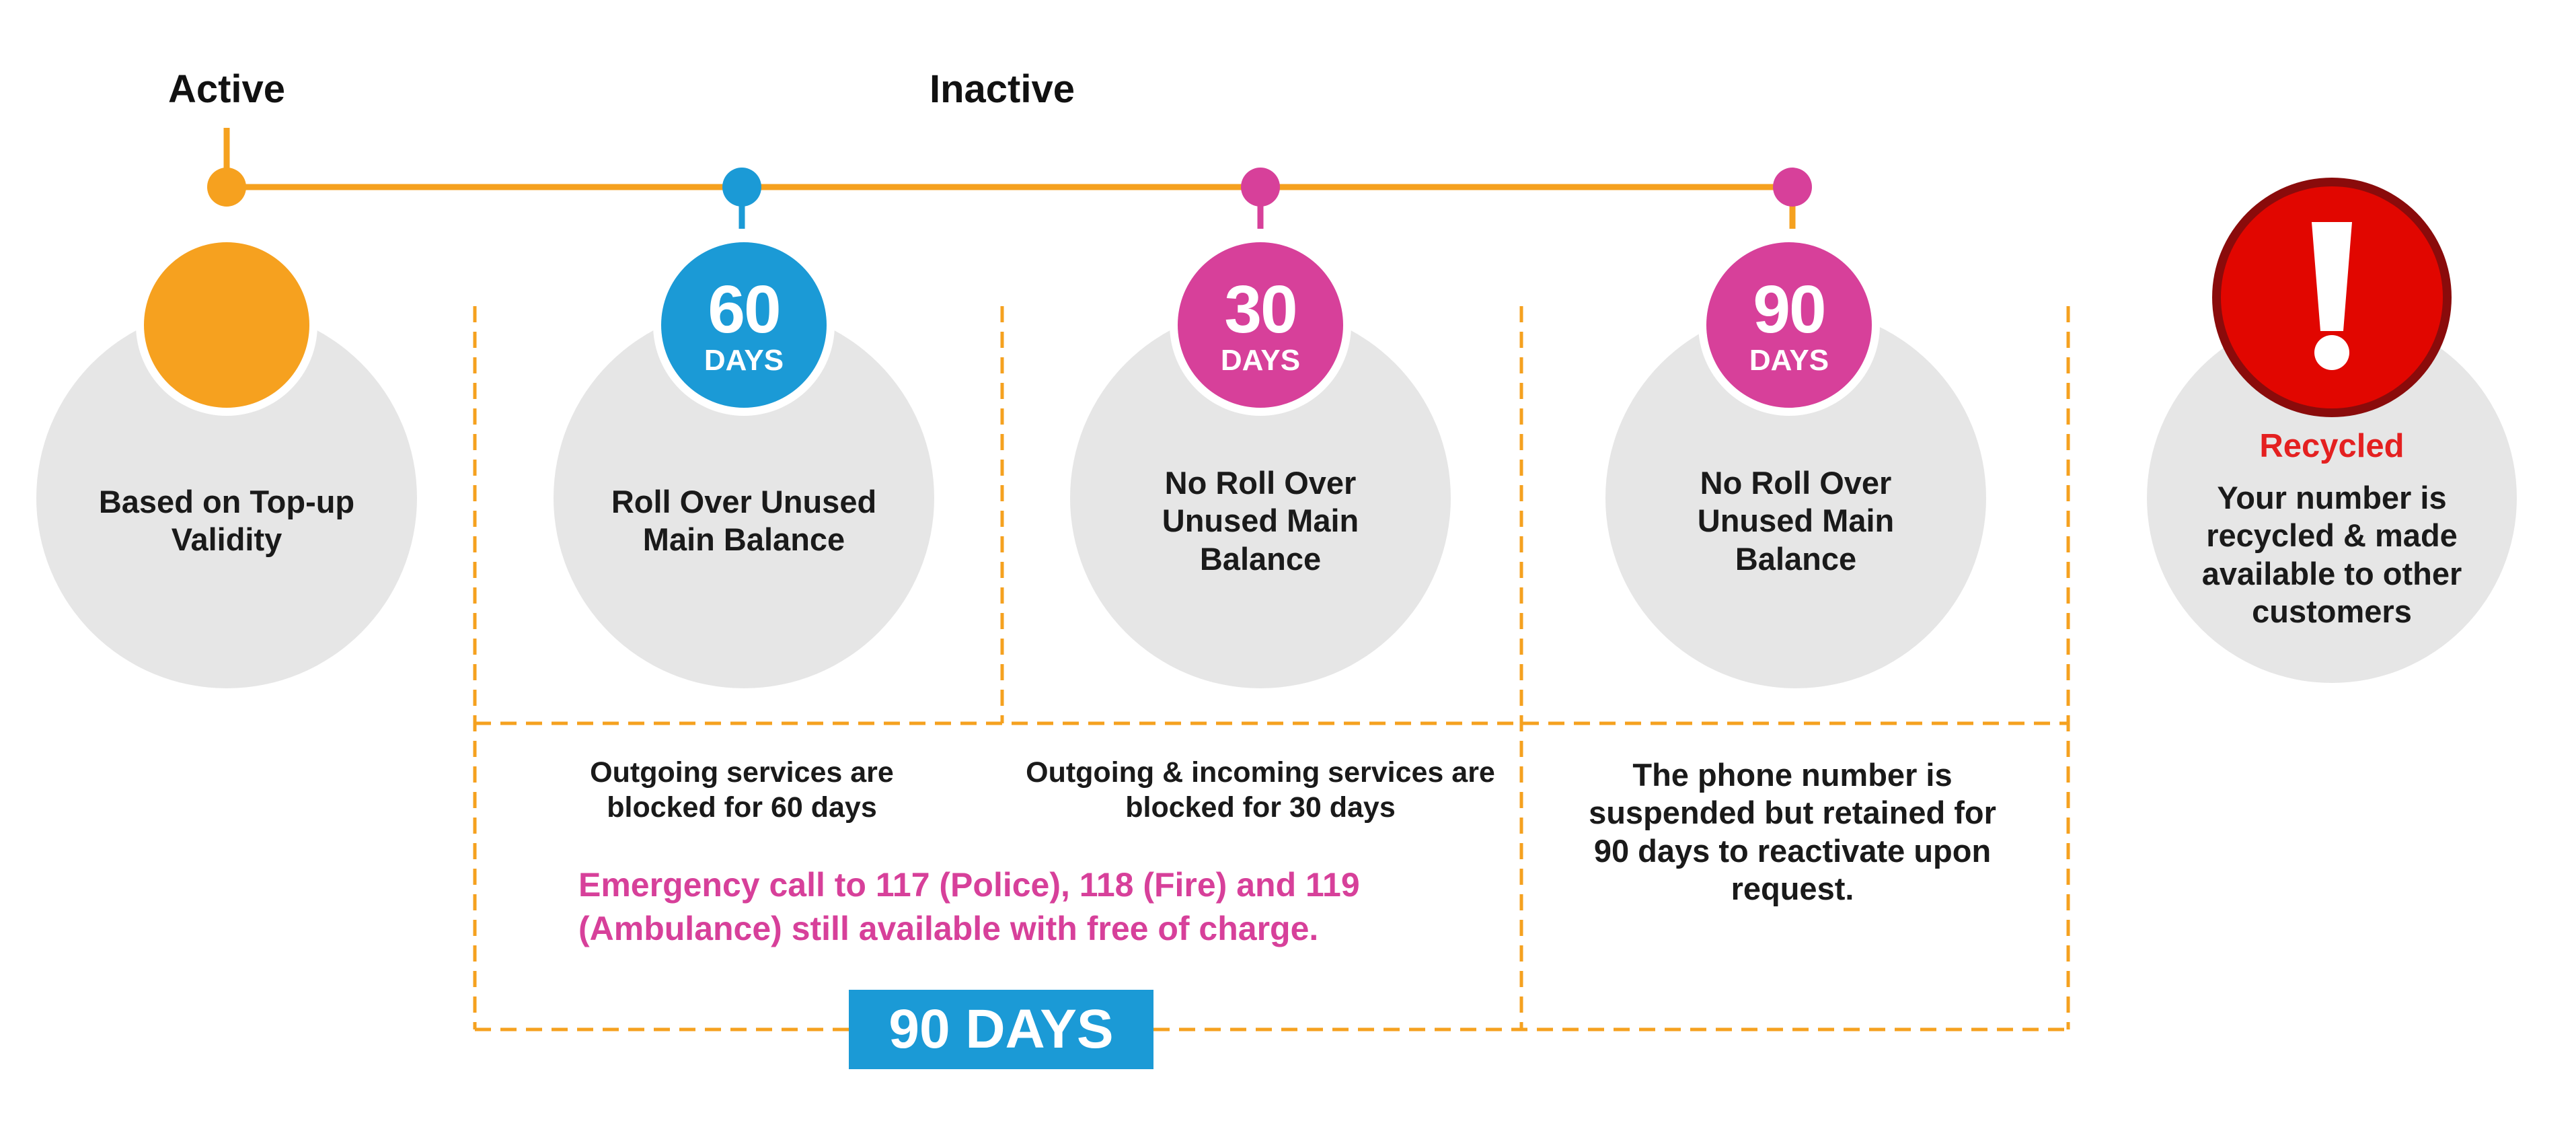 The image size is (2576, 1123). Describe the element at coordinates (226, 89) in the screenshot. I see `active-phase-label: Active` at that location.